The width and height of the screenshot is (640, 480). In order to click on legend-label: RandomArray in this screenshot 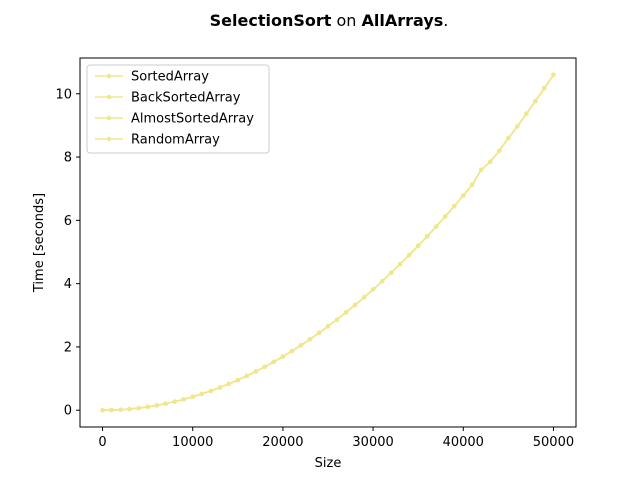, I will do `click(175, 140)`.